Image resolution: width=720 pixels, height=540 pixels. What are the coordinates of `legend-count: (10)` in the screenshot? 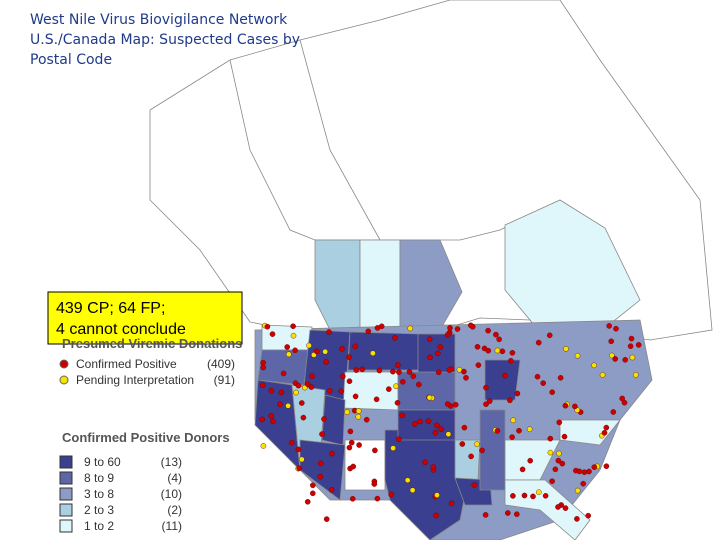 It's located at (171, 494).